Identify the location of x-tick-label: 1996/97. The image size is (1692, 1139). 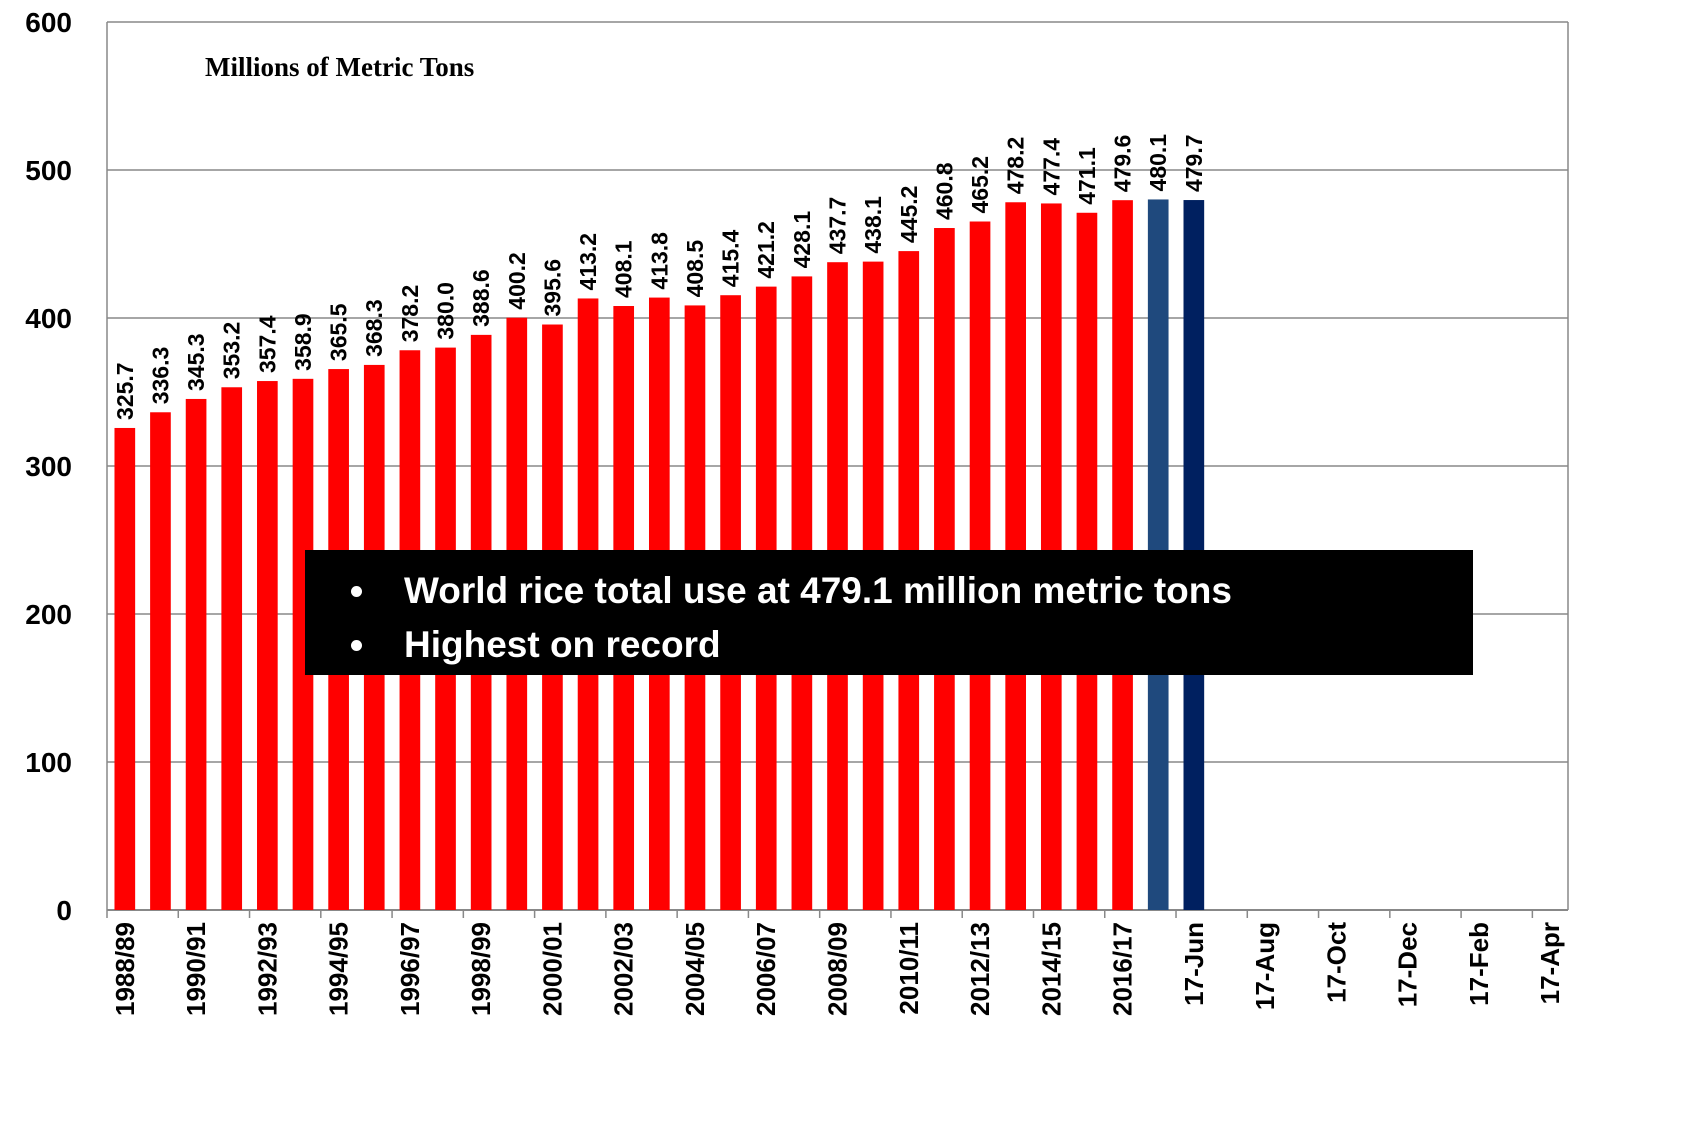
(410, 969).